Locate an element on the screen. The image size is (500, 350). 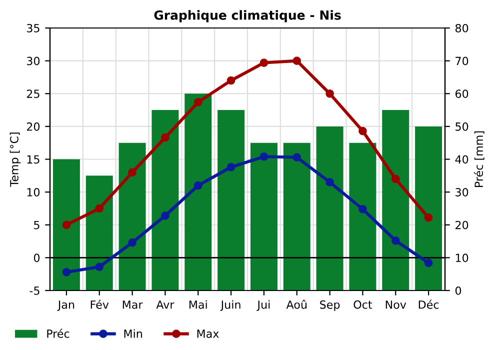
x-tick-label: Oct is located at coordinates (363, 304).